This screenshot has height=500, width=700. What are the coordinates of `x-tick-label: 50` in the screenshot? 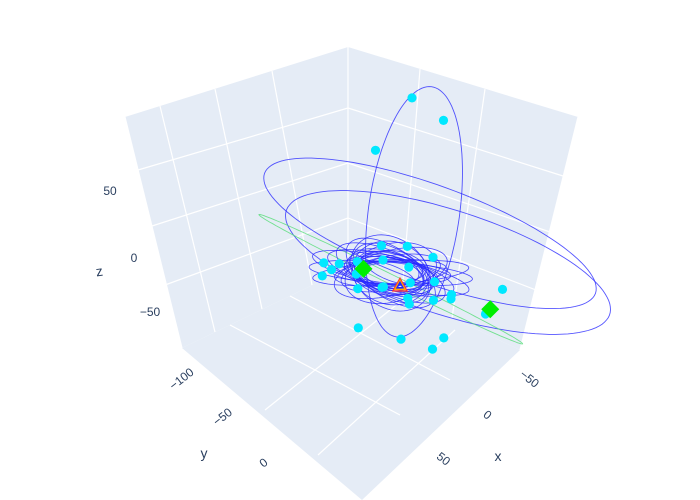 It's located at (443, 458).